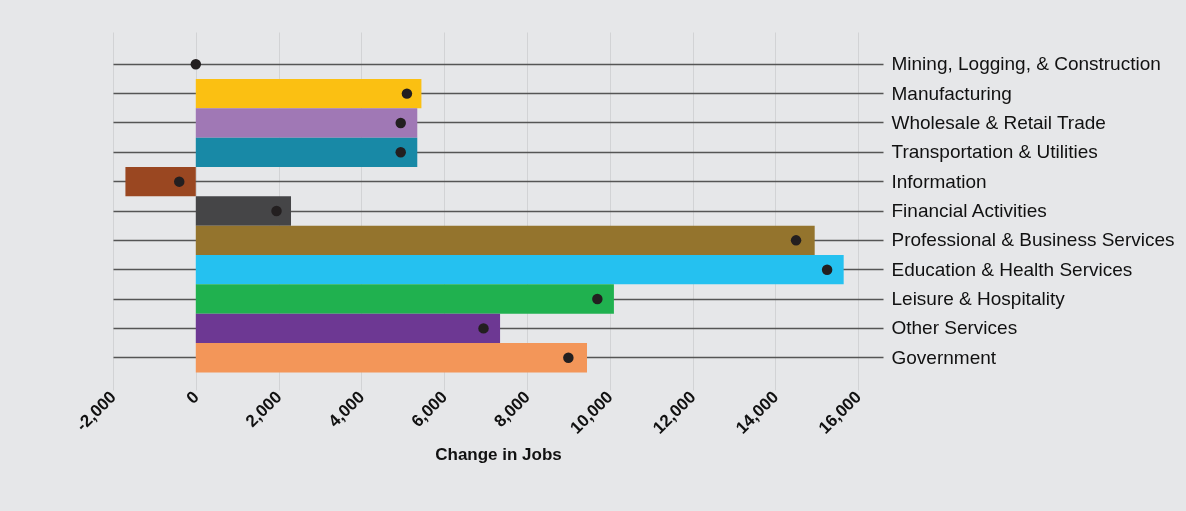  What do you see at coordinates (978, 299) in the screenshot?
I see `y-tick-label: Leisure & Hospitality` at bounding box center [978, 299].